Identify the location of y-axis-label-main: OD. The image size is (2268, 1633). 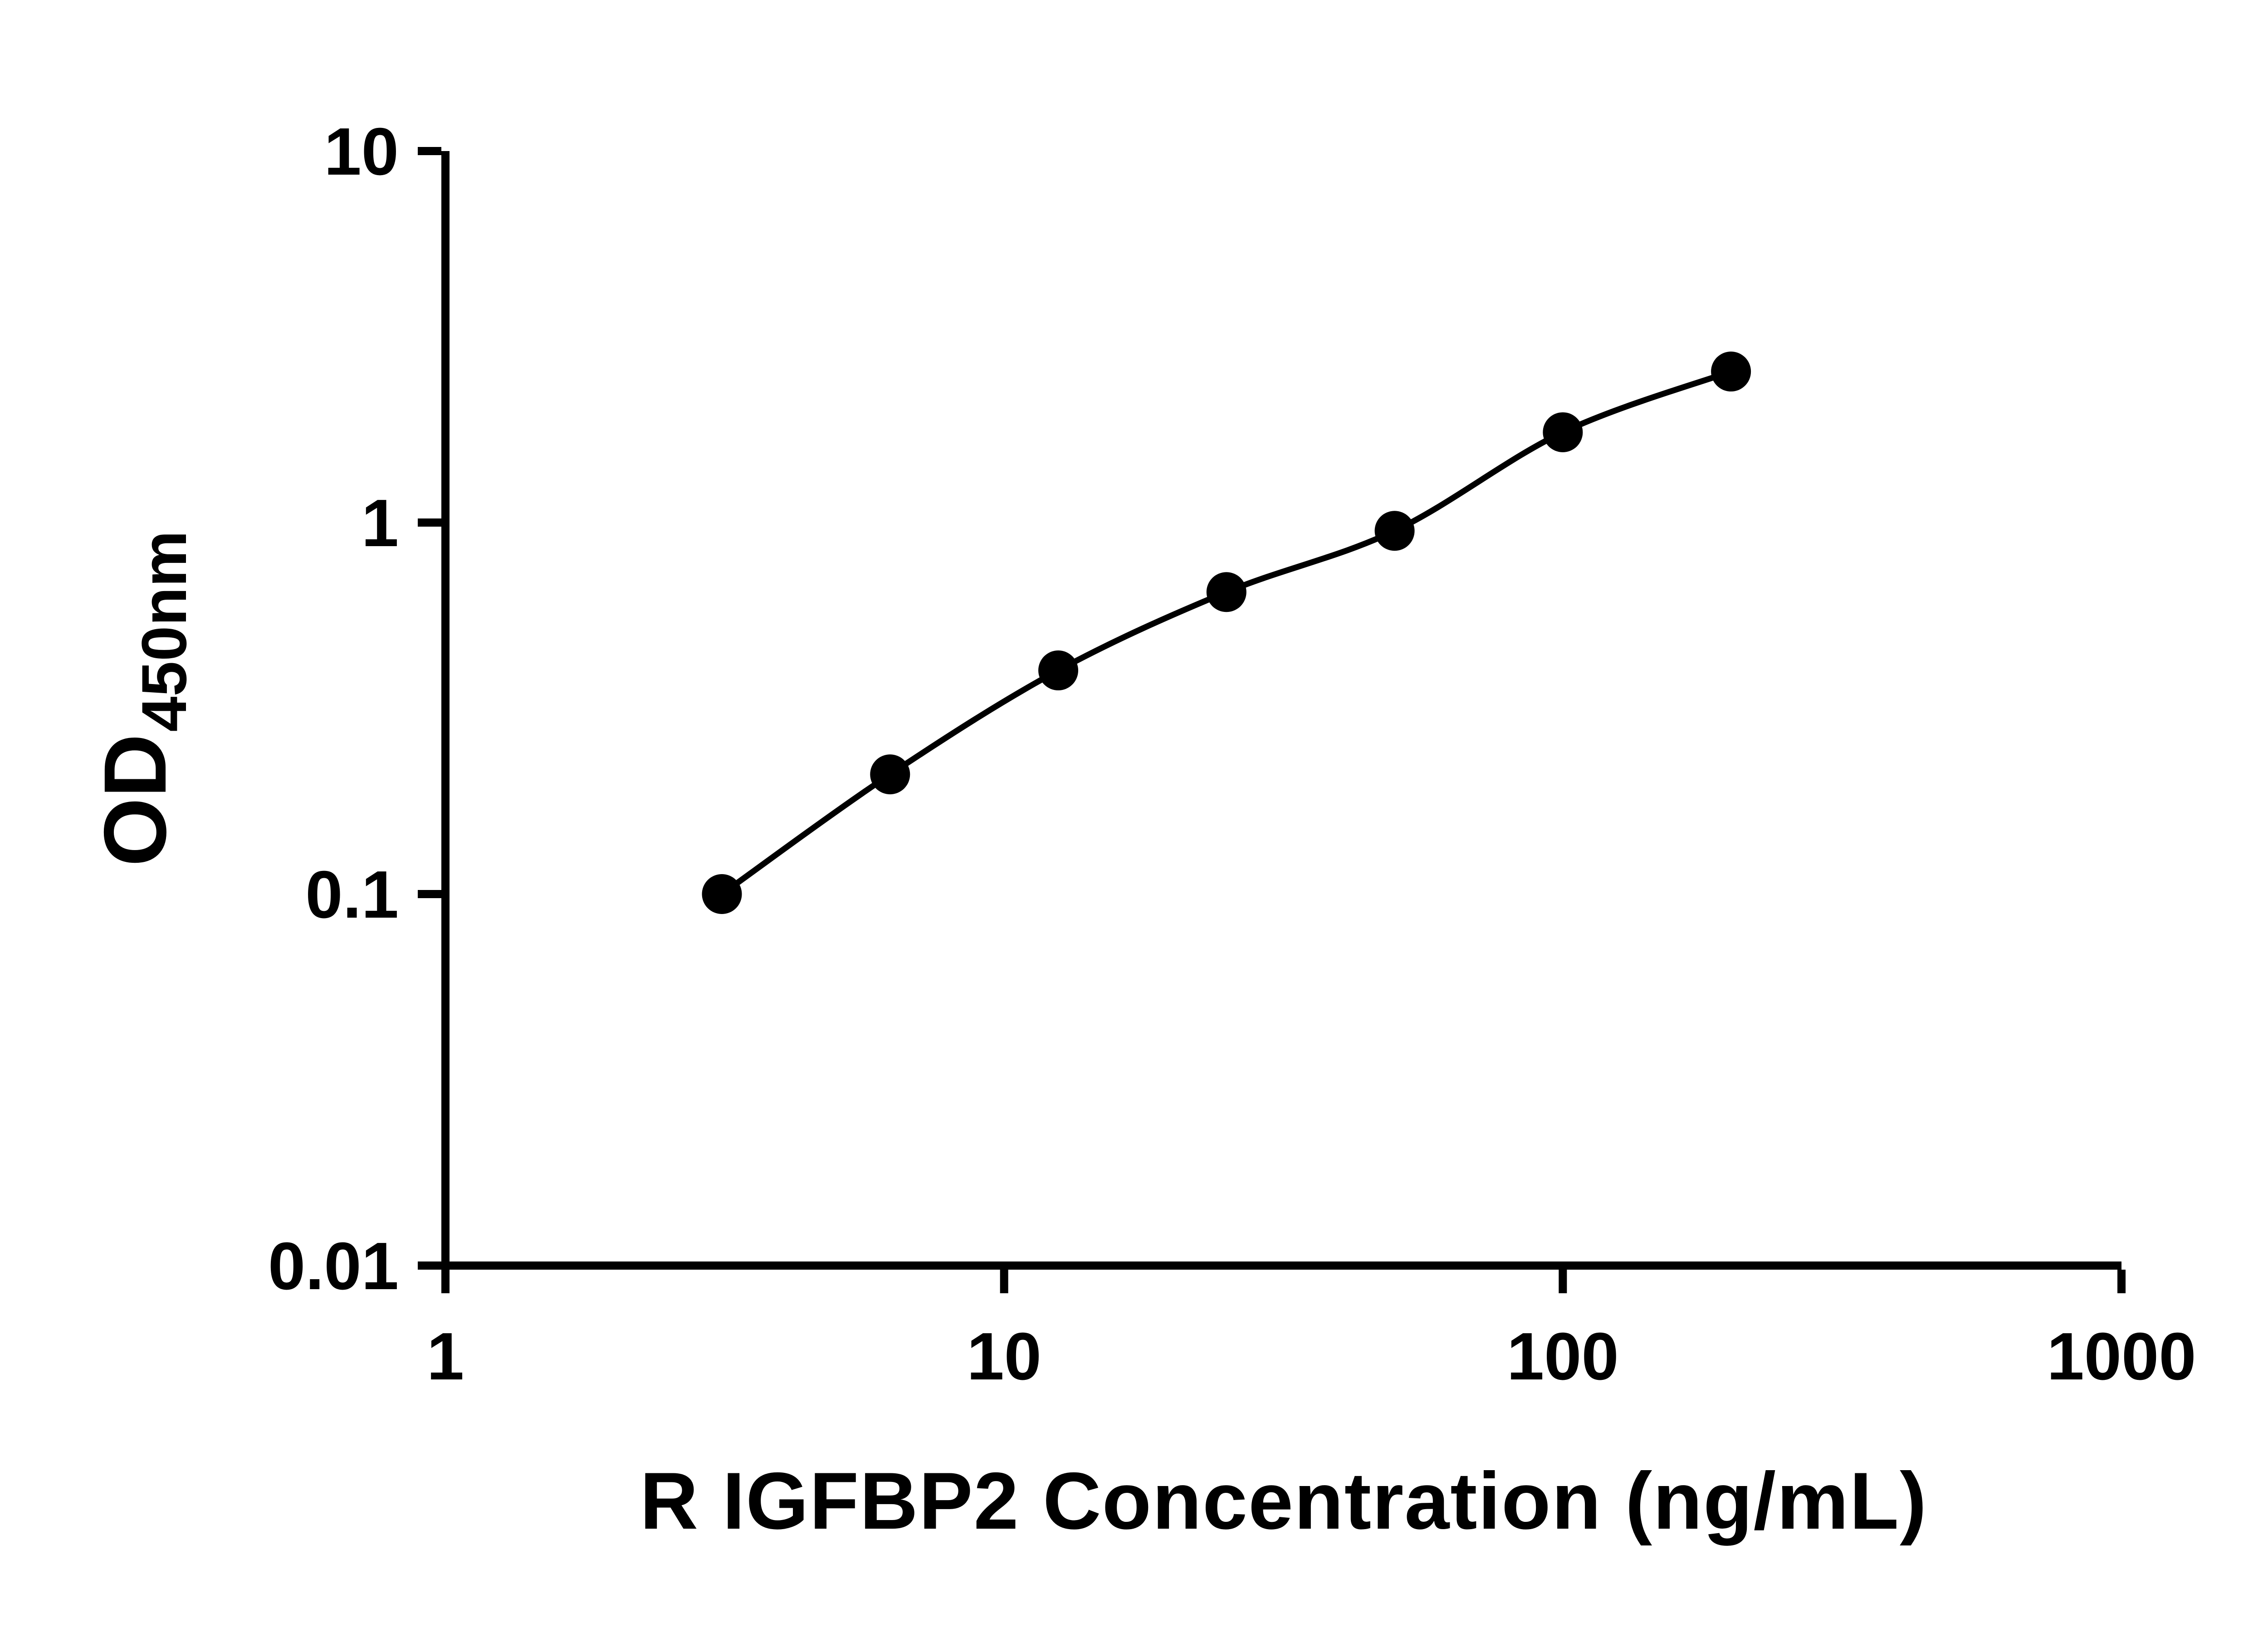
(136, 800).